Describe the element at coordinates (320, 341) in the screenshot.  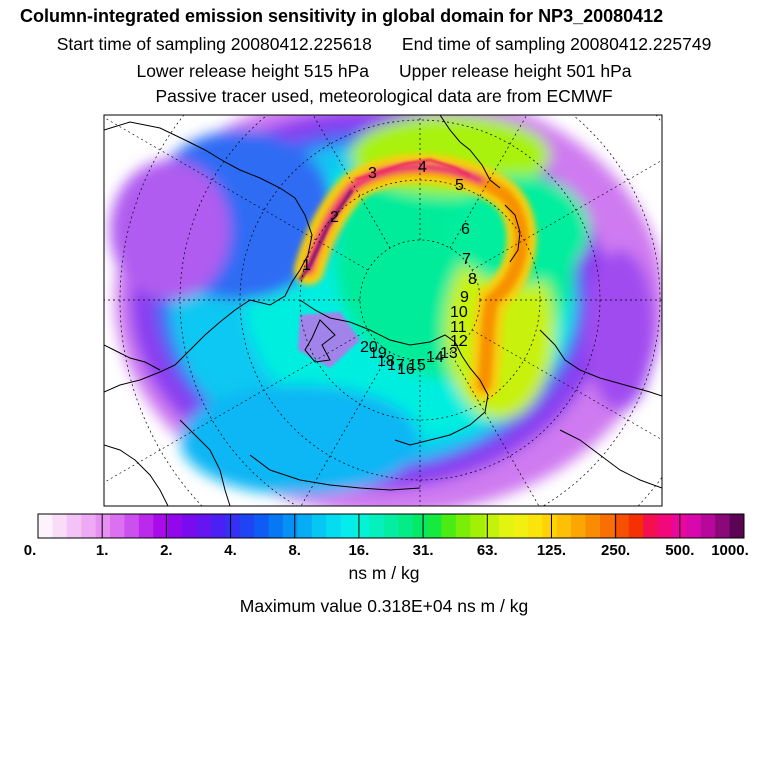
I see `coast-archipelago` at that location.